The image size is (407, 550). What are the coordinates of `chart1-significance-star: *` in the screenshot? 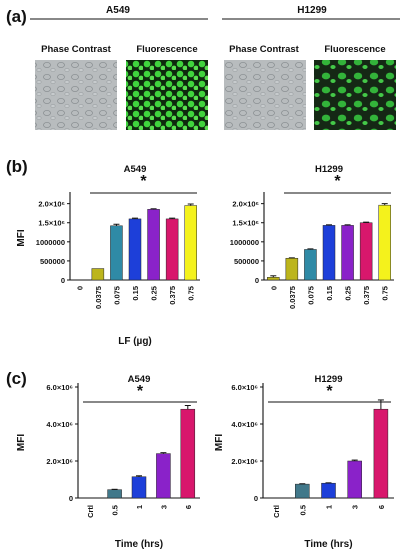 It's located at (143, 181).